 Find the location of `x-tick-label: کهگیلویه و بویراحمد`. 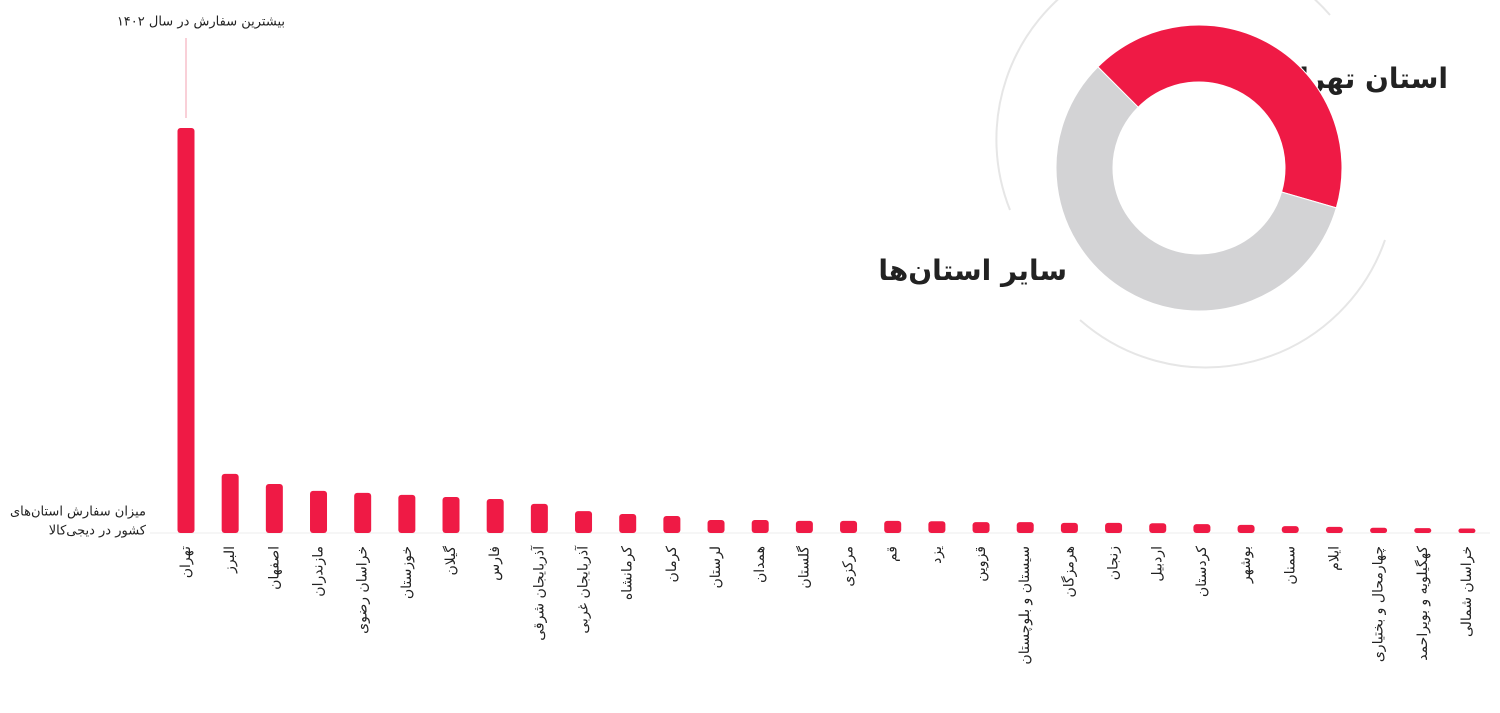

x-tick-label: کهگیلویه و بویراحمد is located at coordinates (1422, 603).